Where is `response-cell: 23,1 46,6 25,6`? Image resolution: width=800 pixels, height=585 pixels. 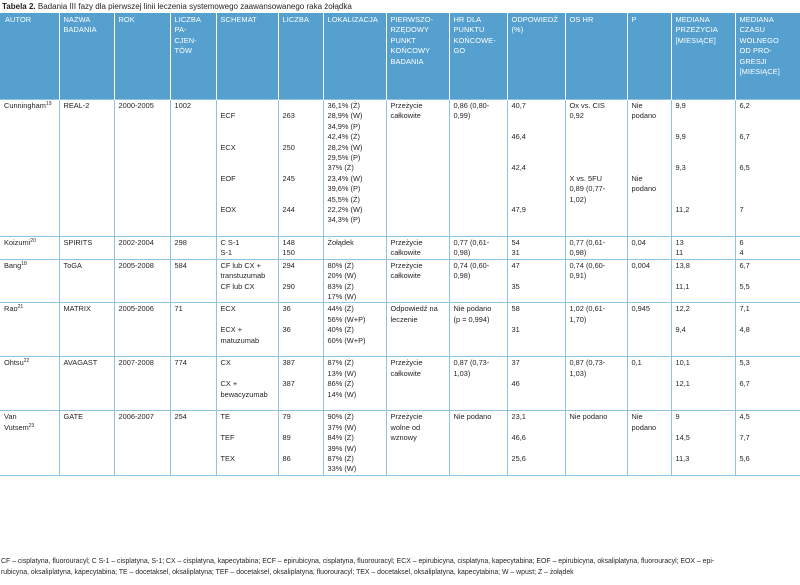
response-cell: 23,1 46,6 25,6 is located at coordinates (535, 443).